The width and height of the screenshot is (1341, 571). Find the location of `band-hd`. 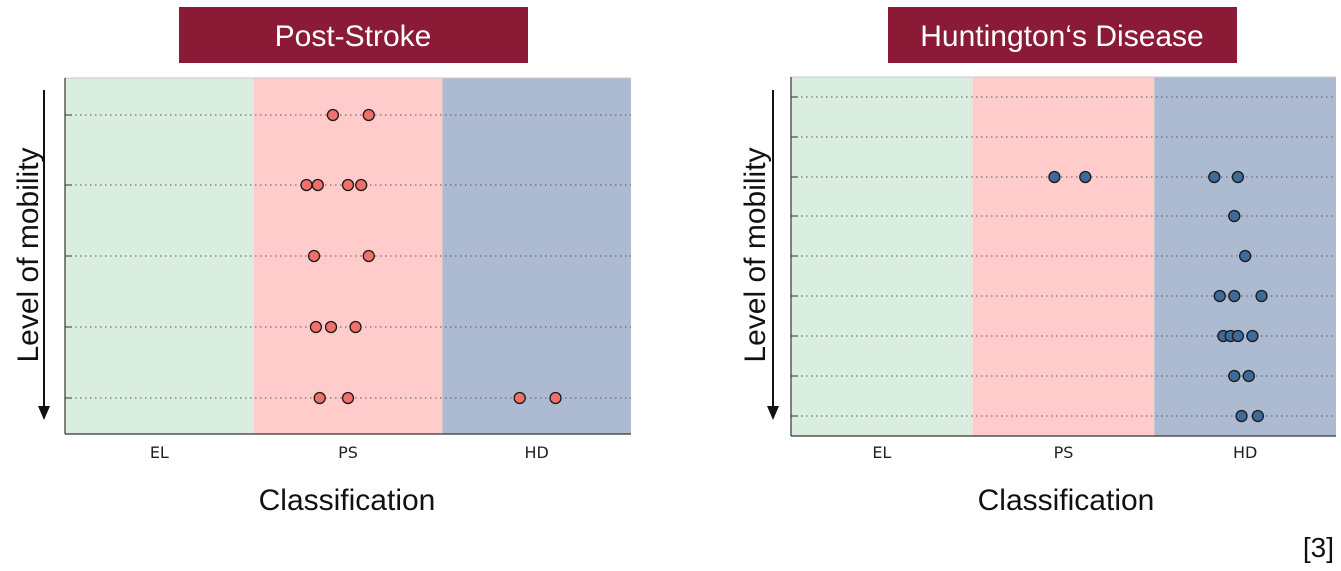

band-hd is located at coordinates (536, 256).